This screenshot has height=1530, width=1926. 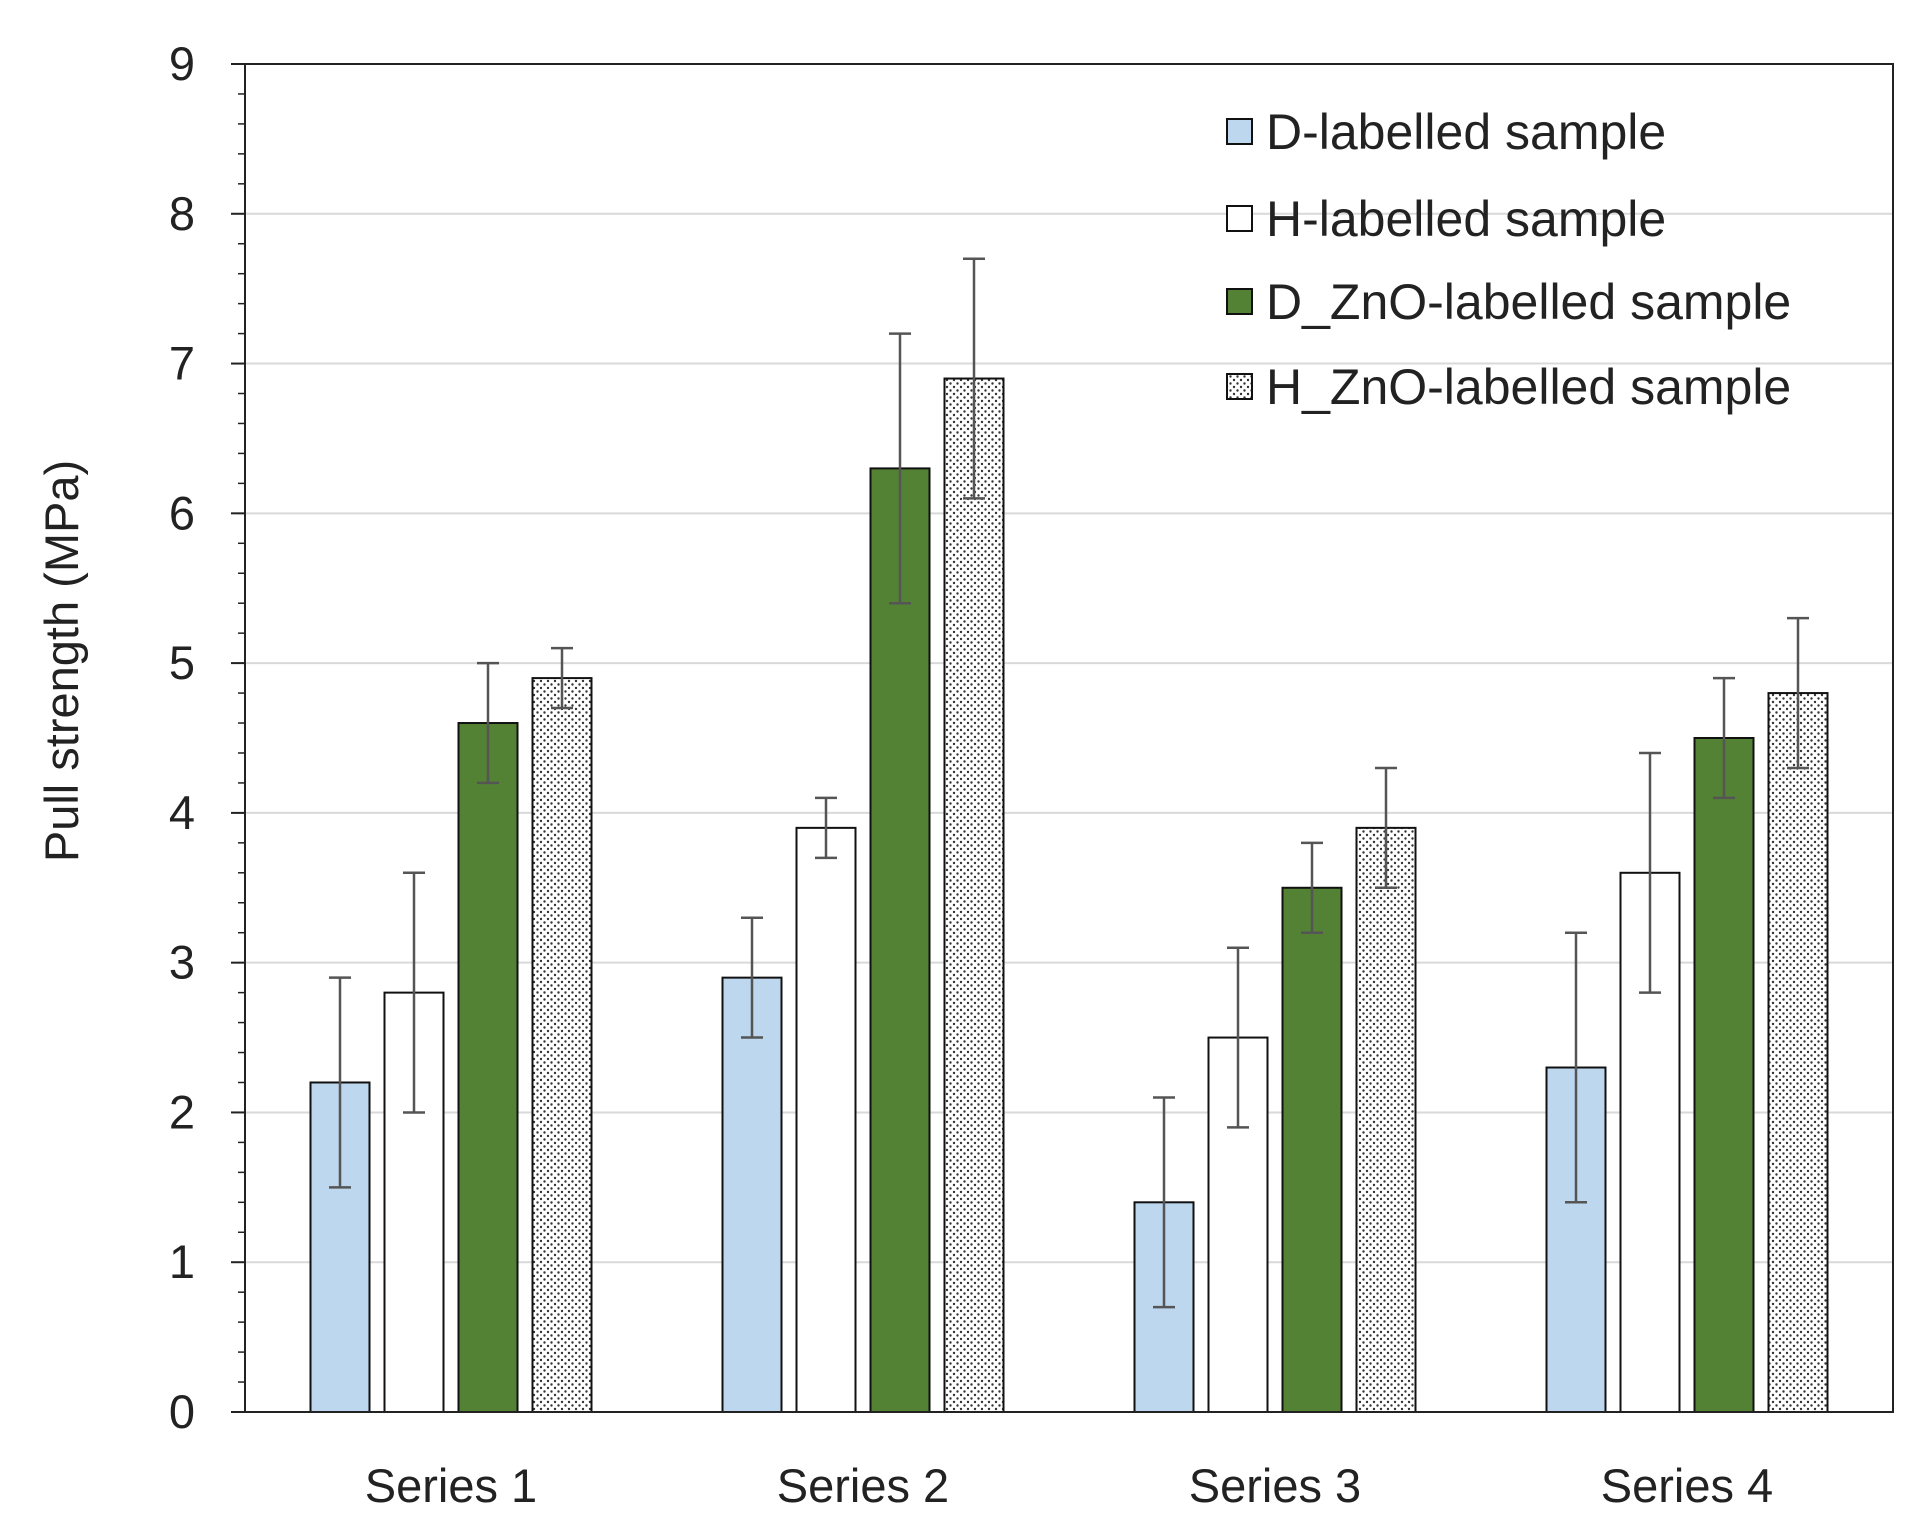 What do you see at coordinates (863, 1485) in the screenshot?
I see `x-tick-label: Series 2` at bounding box center [863, 1485].